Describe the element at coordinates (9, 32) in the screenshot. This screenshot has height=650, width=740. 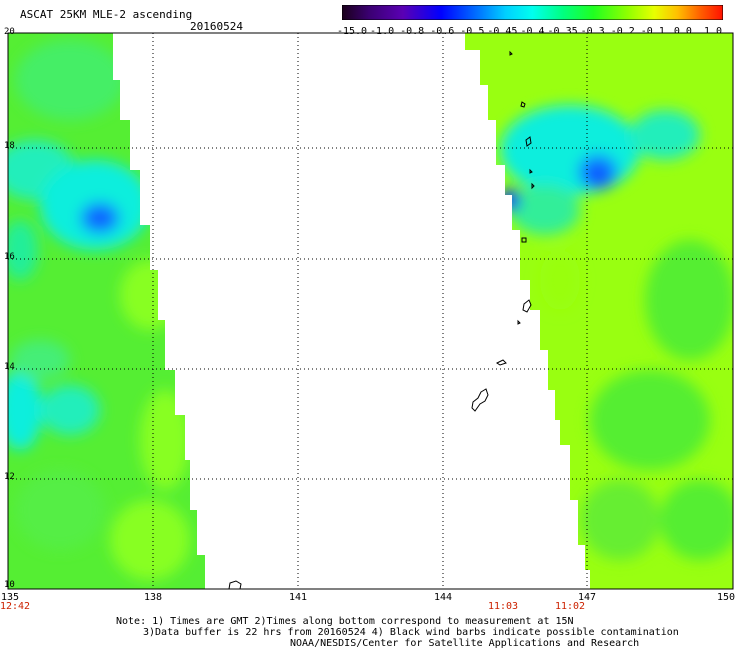
I see `lat-label-20: 20` at that location.